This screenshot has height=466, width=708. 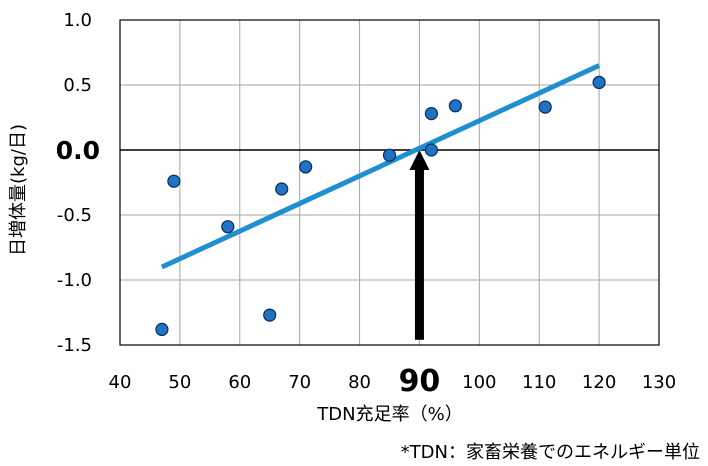 I want to click on y-tick-label: 0.5, so click(x=77, y=85).